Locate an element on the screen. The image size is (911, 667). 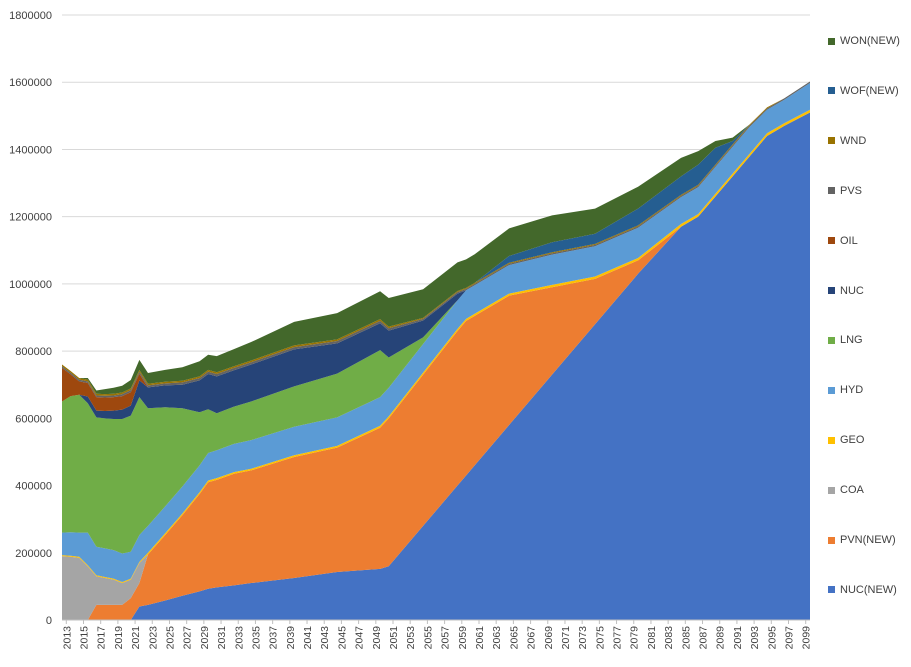
y-tick-label: 600000 is located at coordinates (33, 419).